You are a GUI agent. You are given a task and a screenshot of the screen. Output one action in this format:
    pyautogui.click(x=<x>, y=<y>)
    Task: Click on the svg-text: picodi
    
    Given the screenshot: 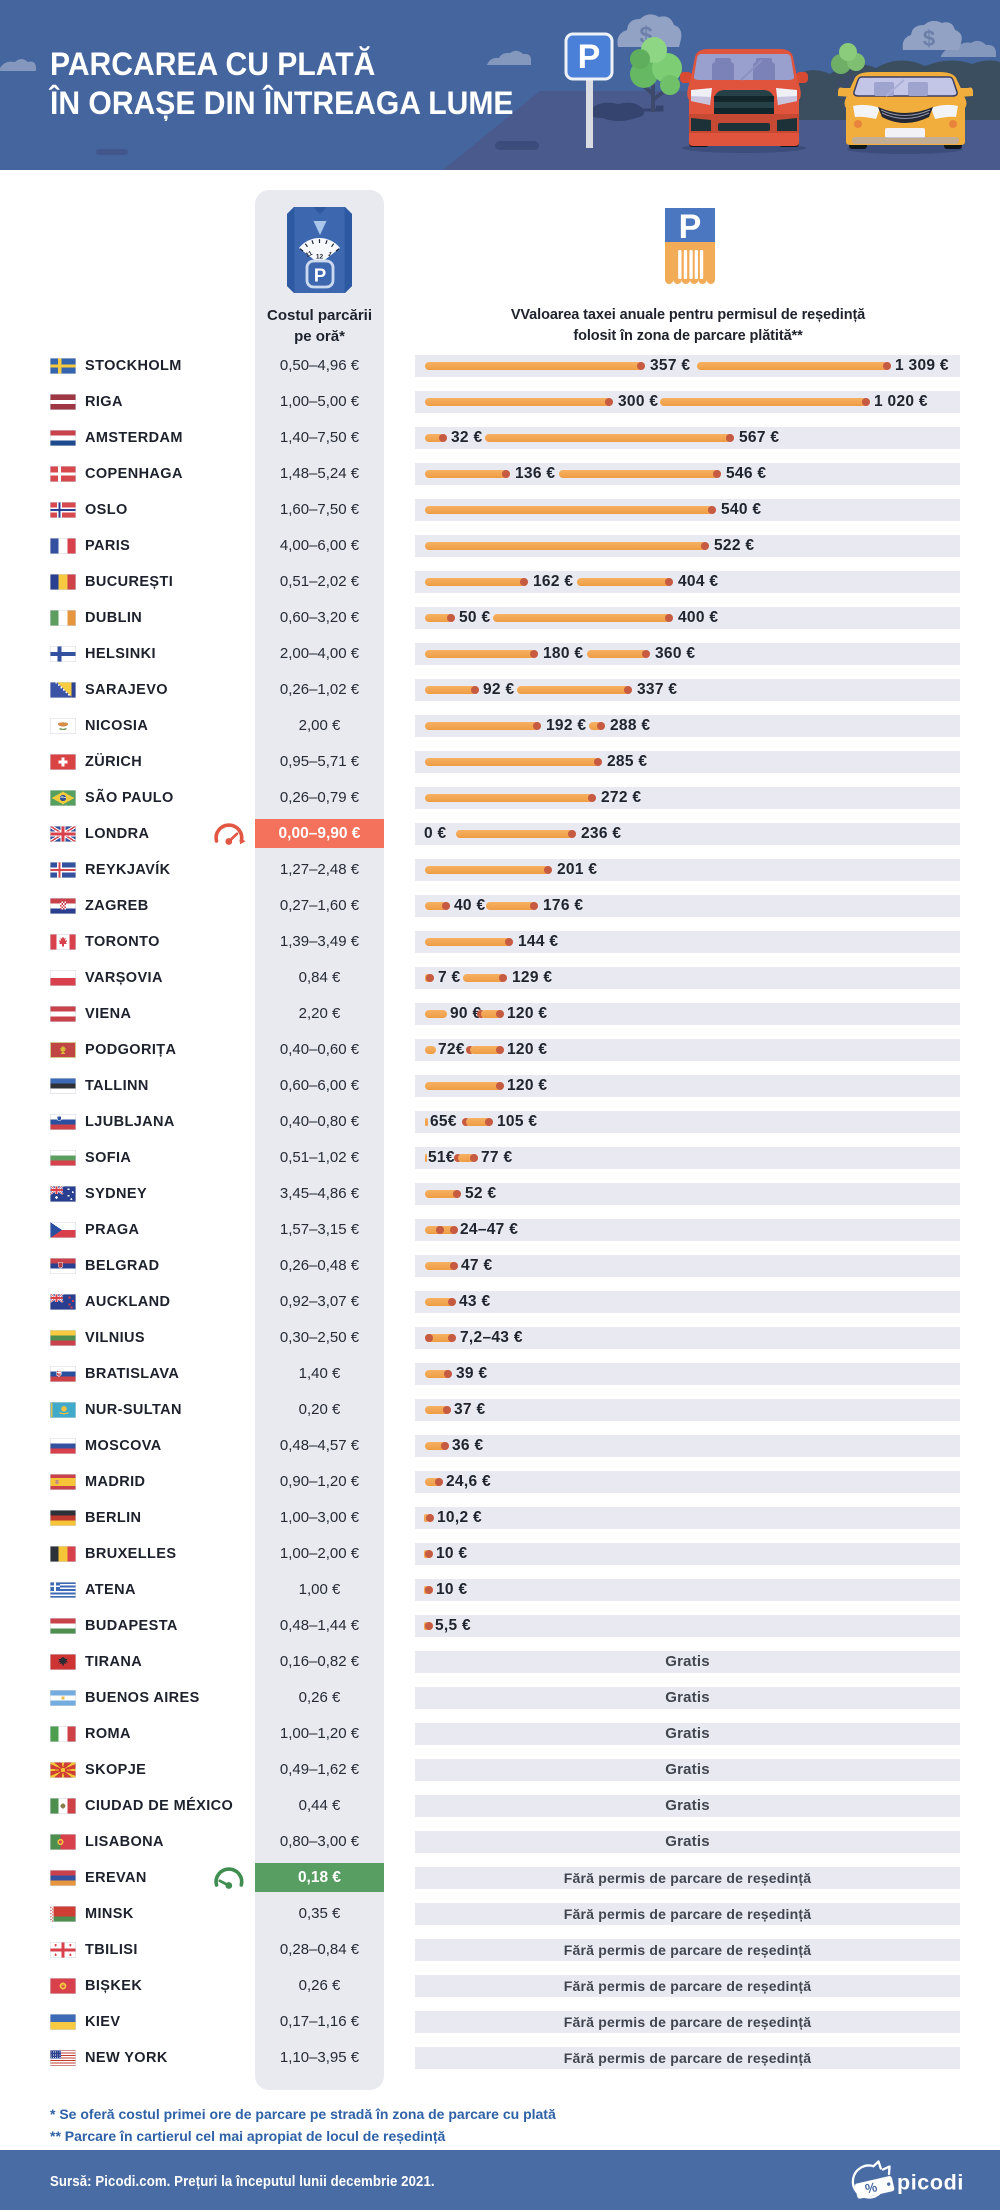 What is the action you would take?
    pyautogui.click(x=930, y=2183)
    